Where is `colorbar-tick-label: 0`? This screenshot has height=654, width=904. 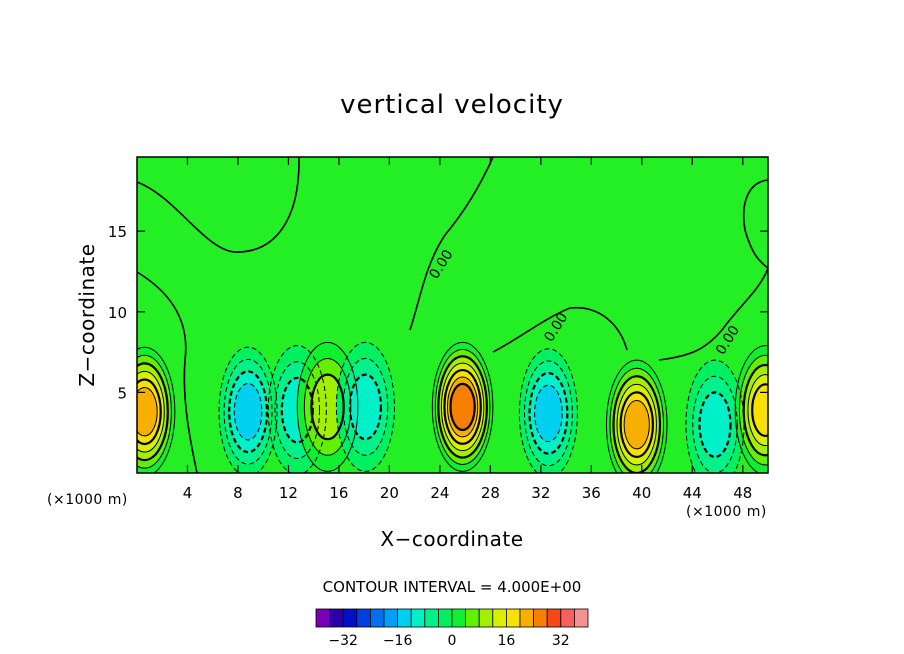
colorbar-tick-label: 0 is located at coordinates (452, 641).